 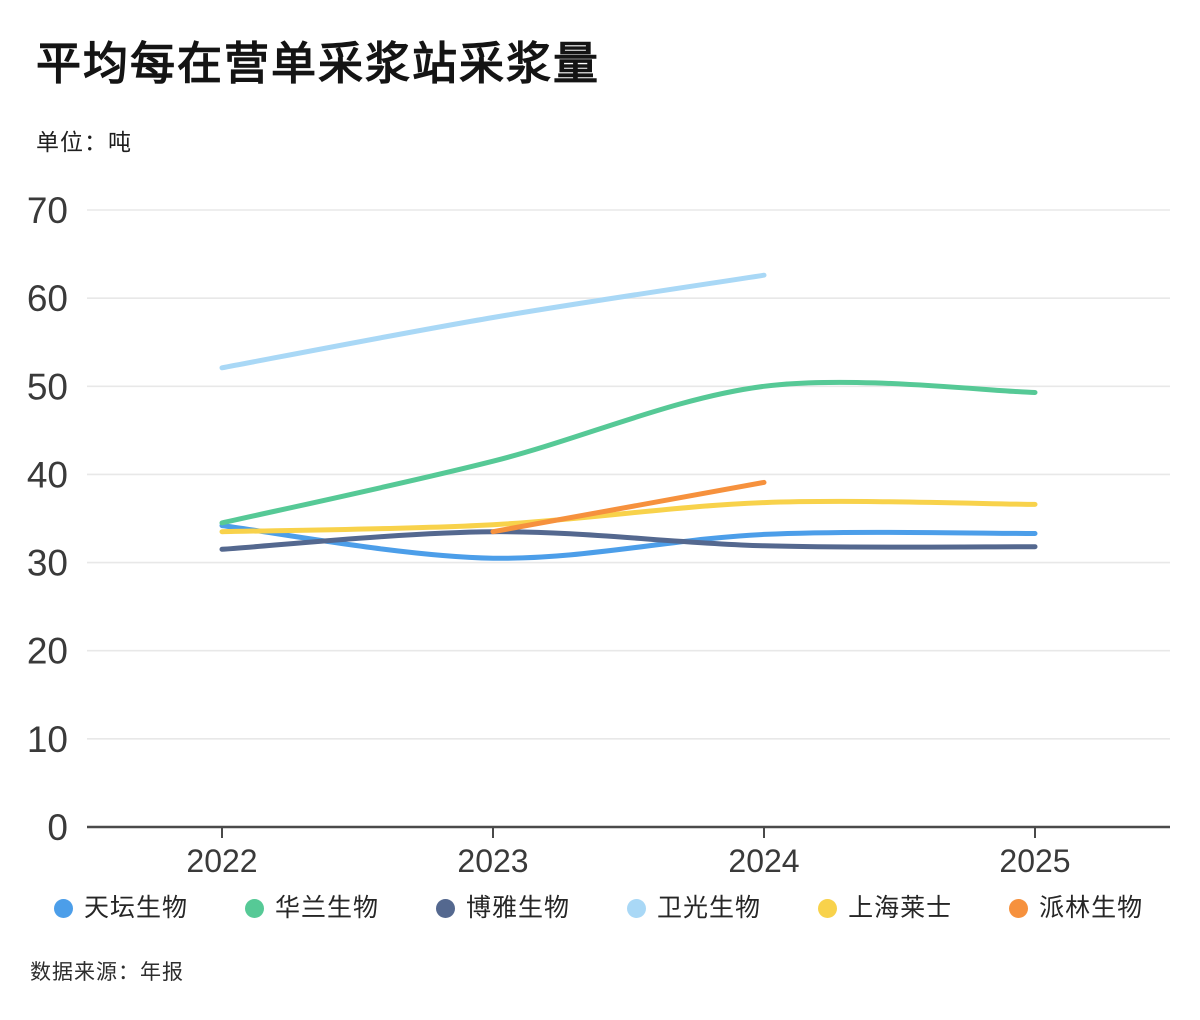 I want to click on chart-legend: 天坛生物 华兰生物 博雅生物 卫光生物 上海莱士 派林生物, so click(x=598, y=908).